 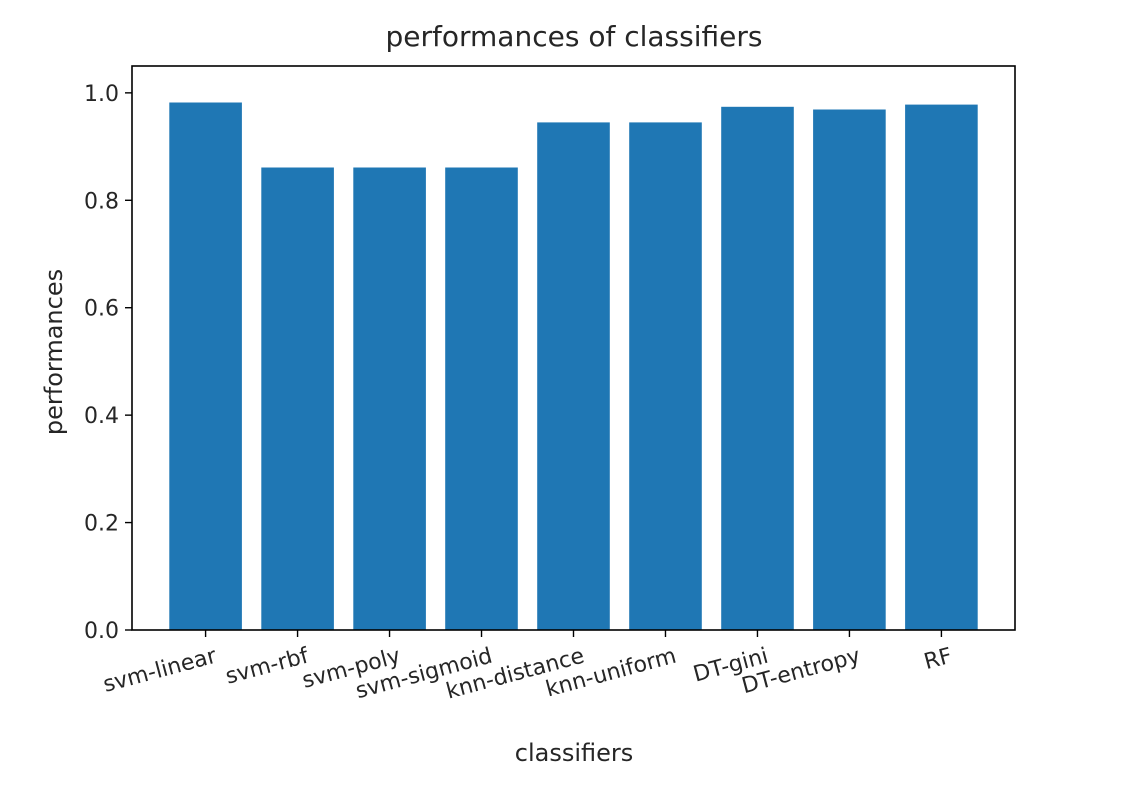 What do you see at coordinates (665, 376) in the screenshot?
I see `bar-knn-uniform` at bounding box center [665, 376].